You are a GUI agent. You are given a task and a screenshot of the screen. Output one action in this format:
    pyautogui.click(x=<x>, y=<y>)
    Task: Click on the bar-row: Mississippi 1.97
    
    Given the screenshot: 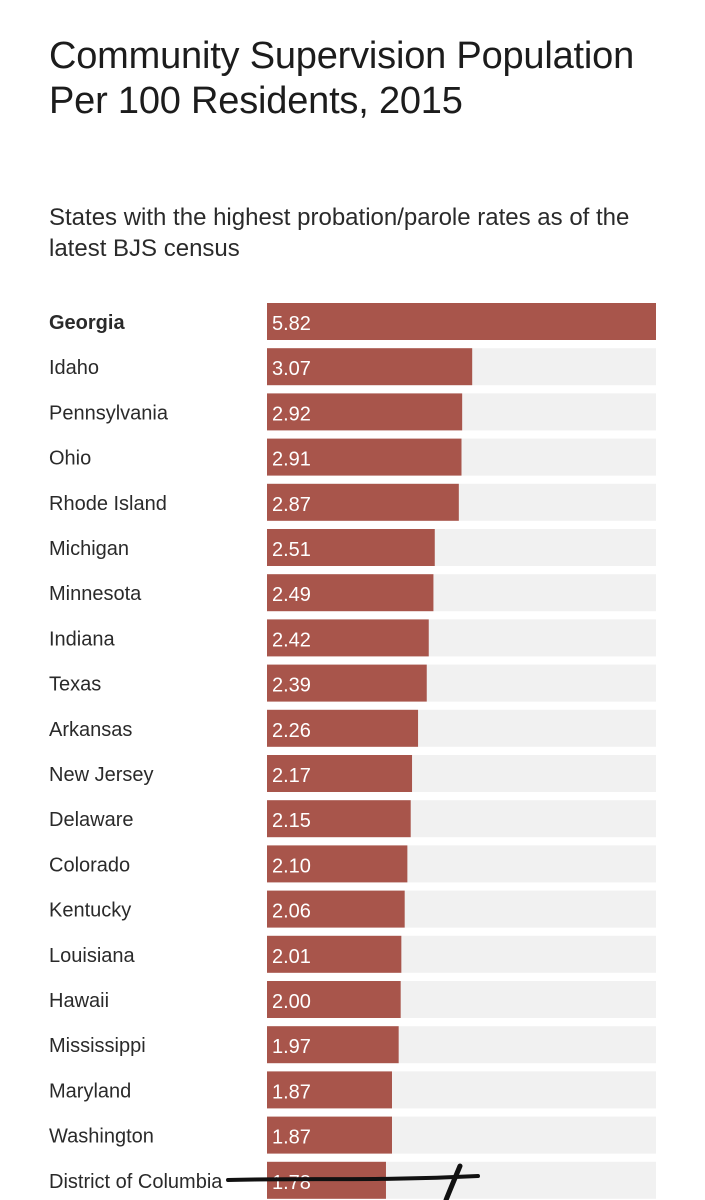 What is the action you would take?
    pyautogui.click(x=352, y=1045)
    